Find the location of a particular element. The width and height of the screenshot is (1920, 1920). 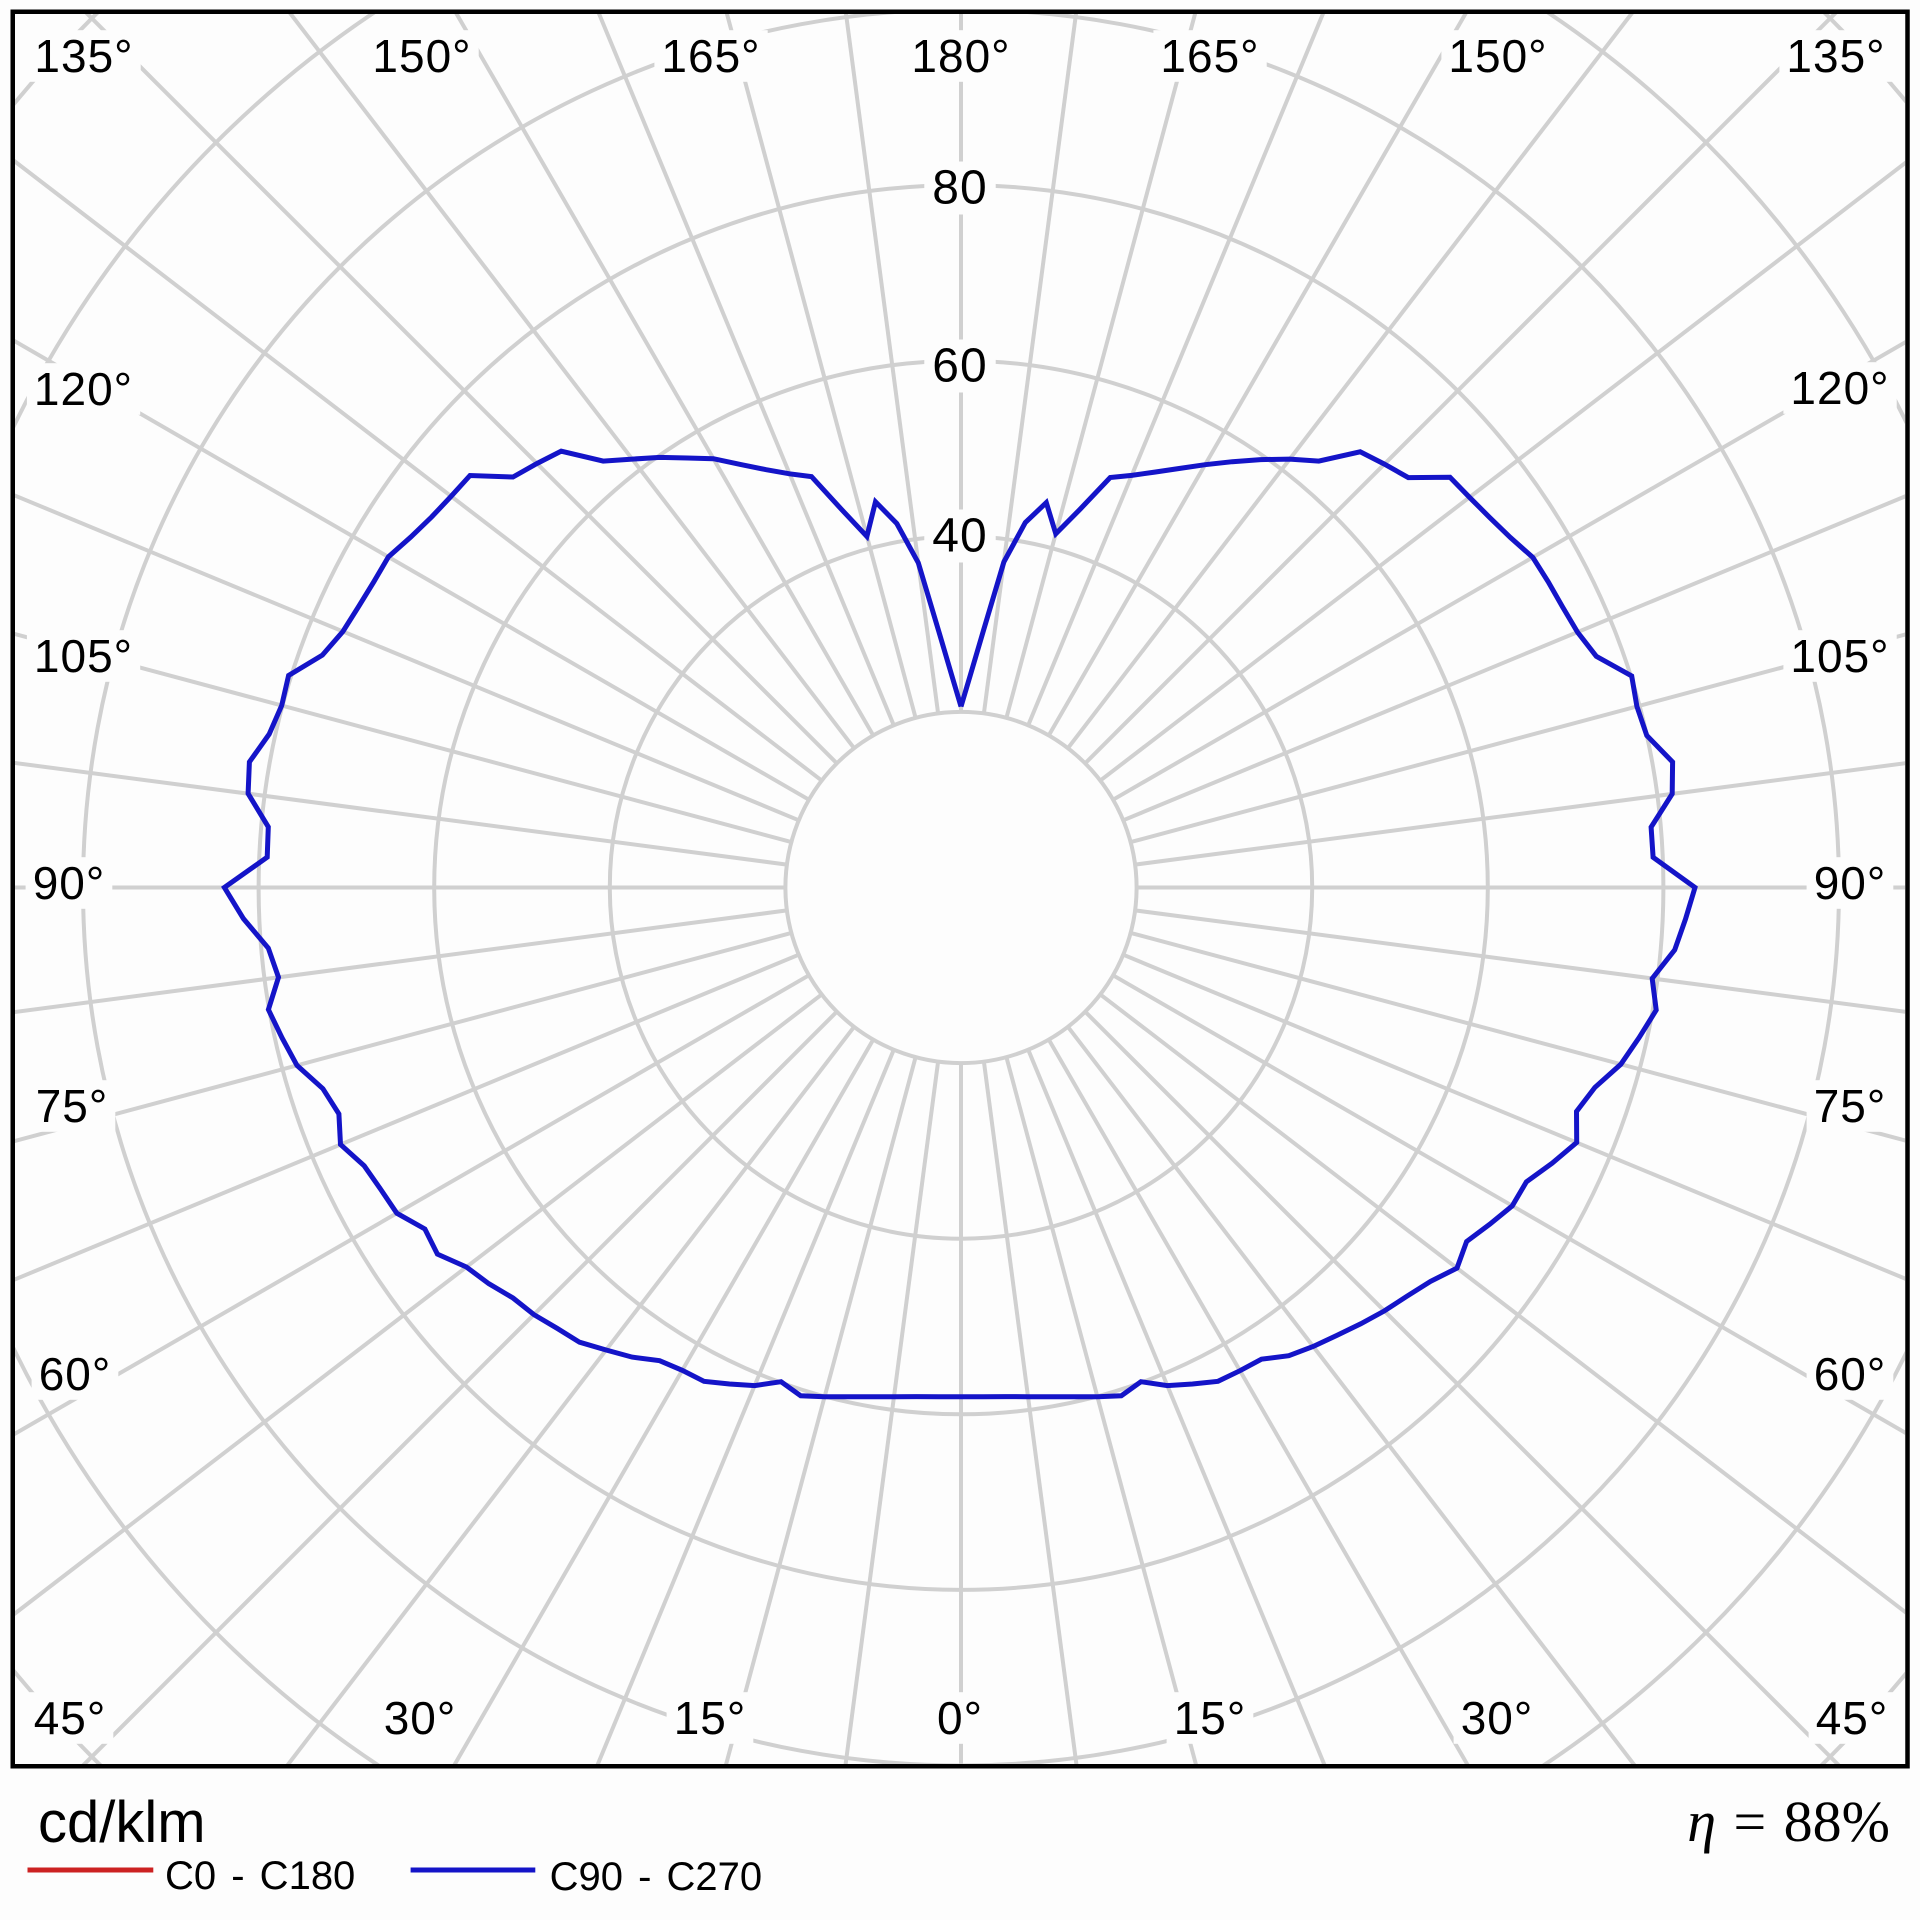

svg-text: 40 is located at coordinates (959, 536).